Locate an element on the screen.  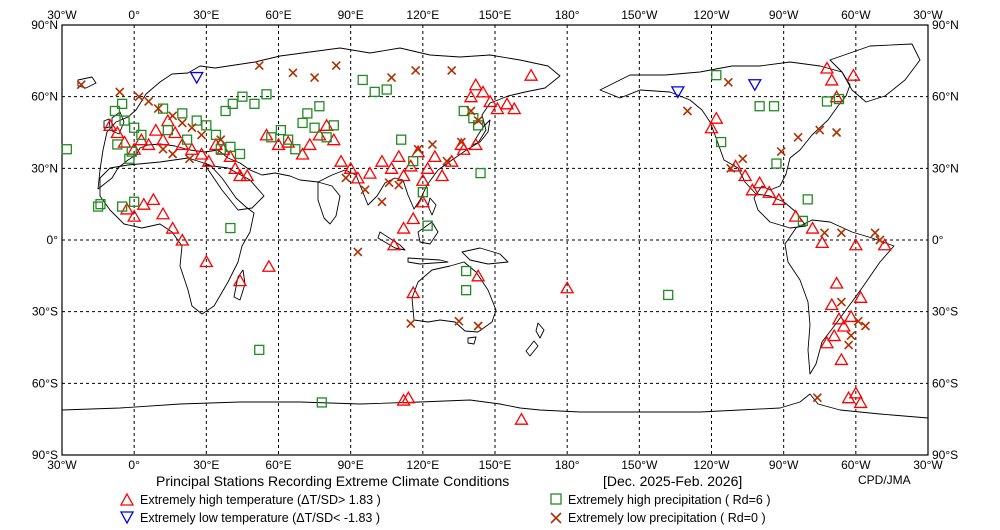
longitude-tick-label: 0° is located at coordinates (134, 15).